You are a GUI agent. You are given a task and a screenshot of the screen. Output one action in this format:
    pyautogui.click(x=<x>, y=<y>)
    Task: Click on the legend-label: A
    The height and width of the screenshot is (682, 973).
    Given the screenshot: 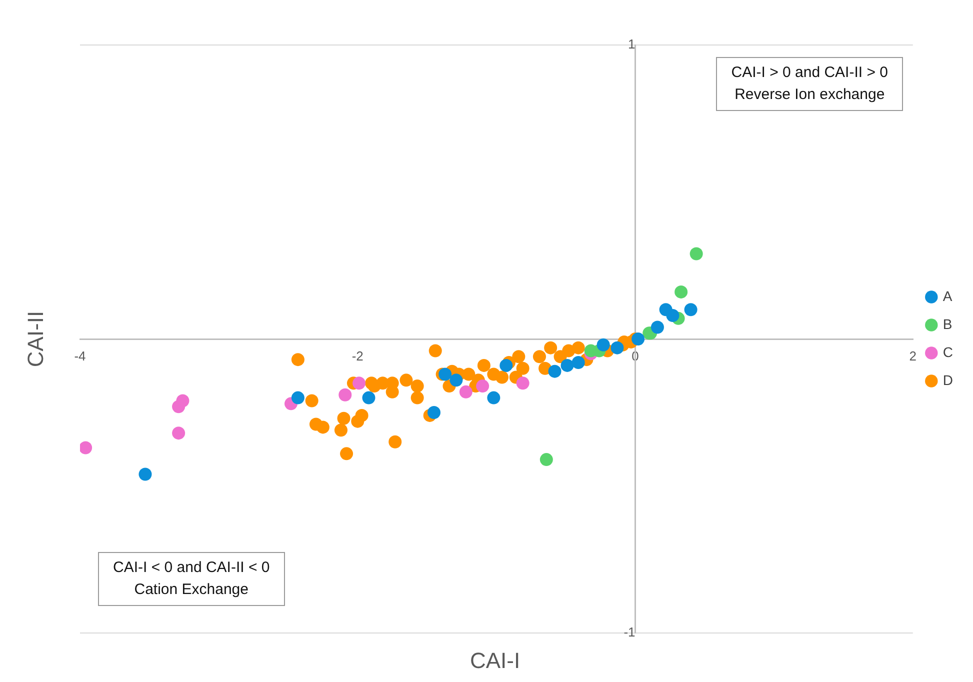 What is the action you would take?
    pyautogui.click(x=947, y=296)
    